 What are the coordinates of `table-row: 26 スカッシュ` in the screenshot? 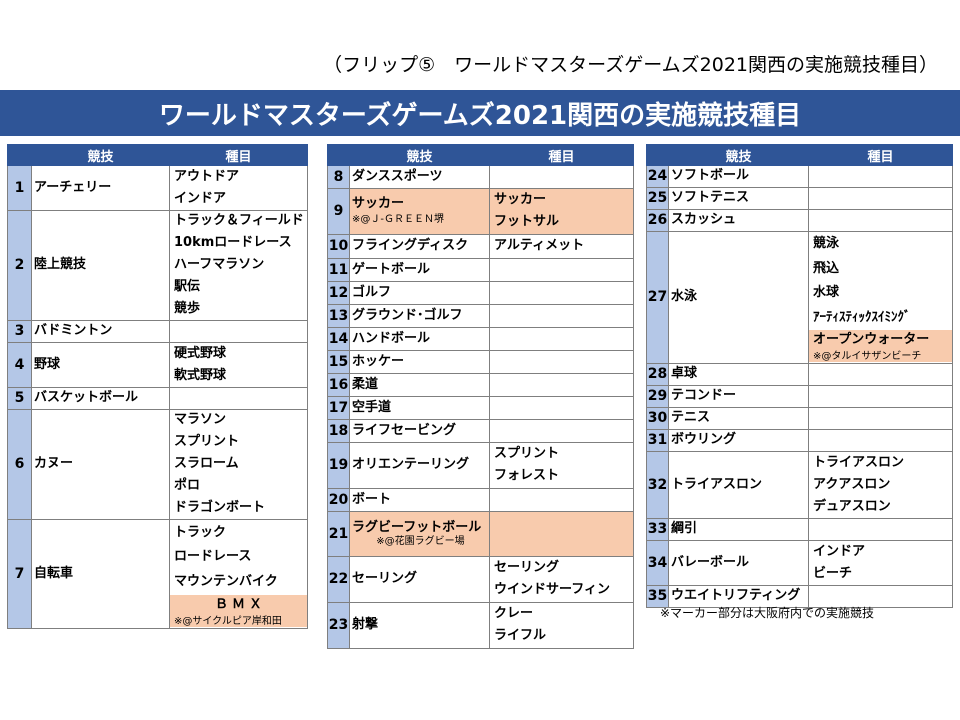 It's located at (799, 220).